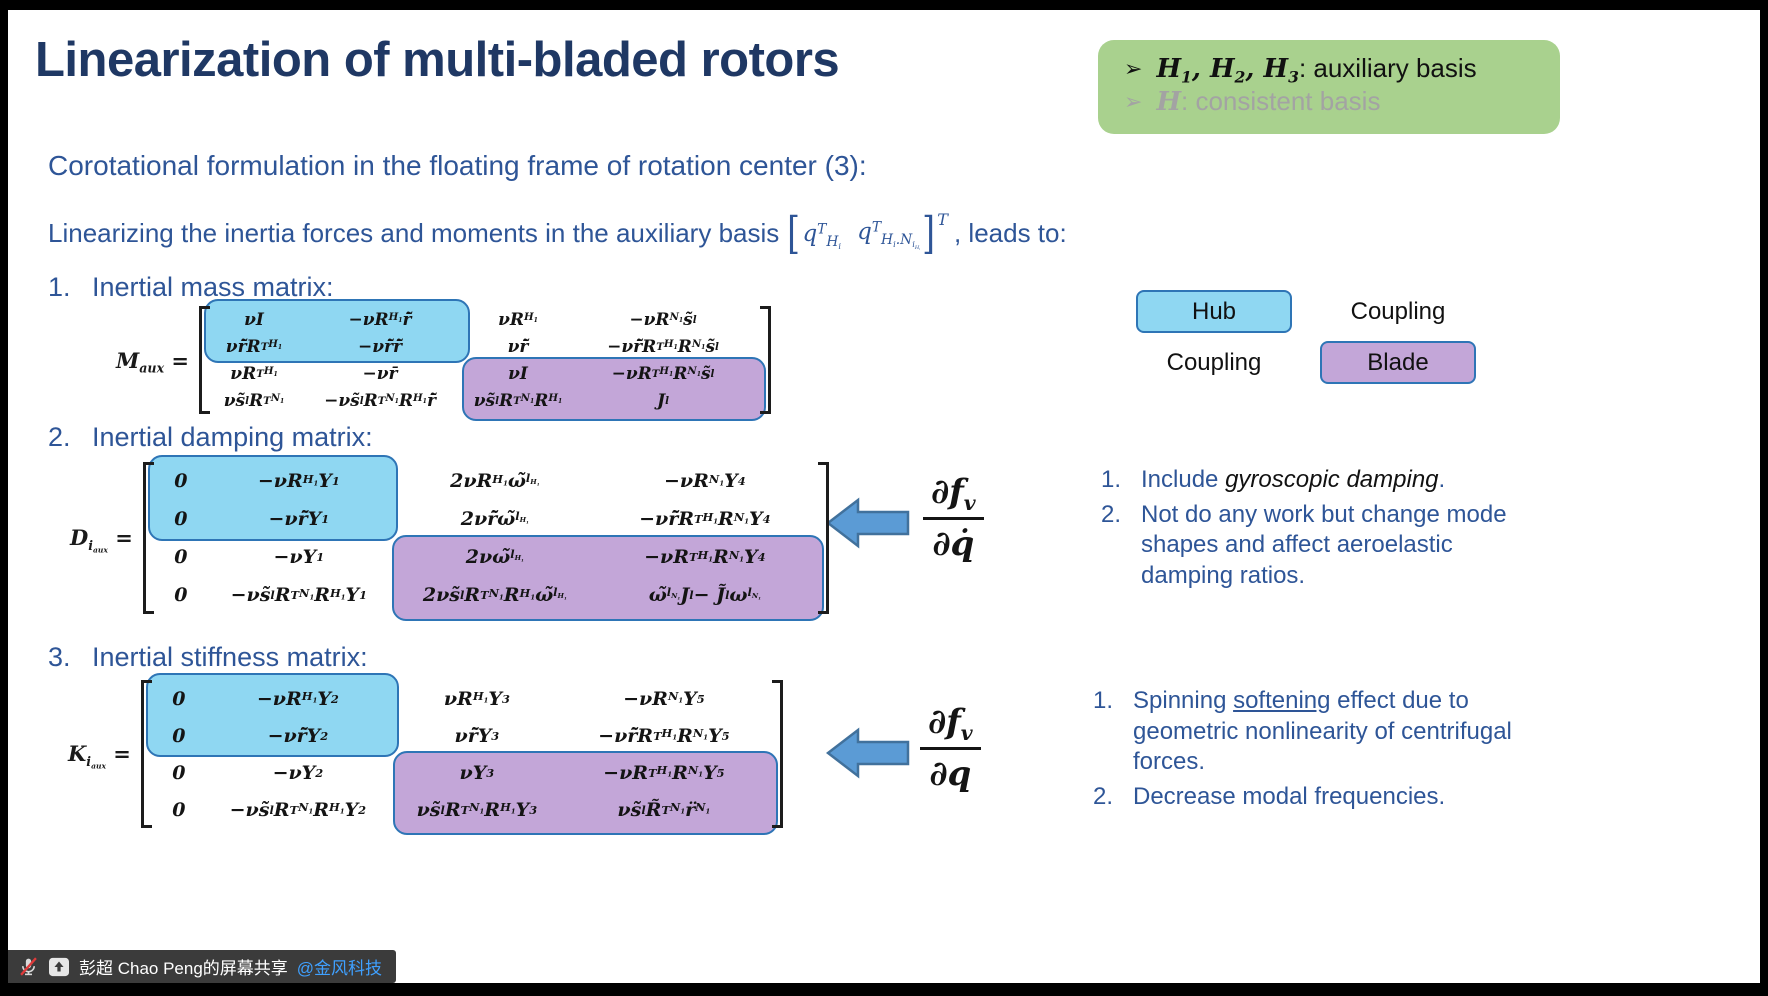 The height and width of the screenshot is (996, 1768). I want to click on section-number: 1., so click(59, 287).